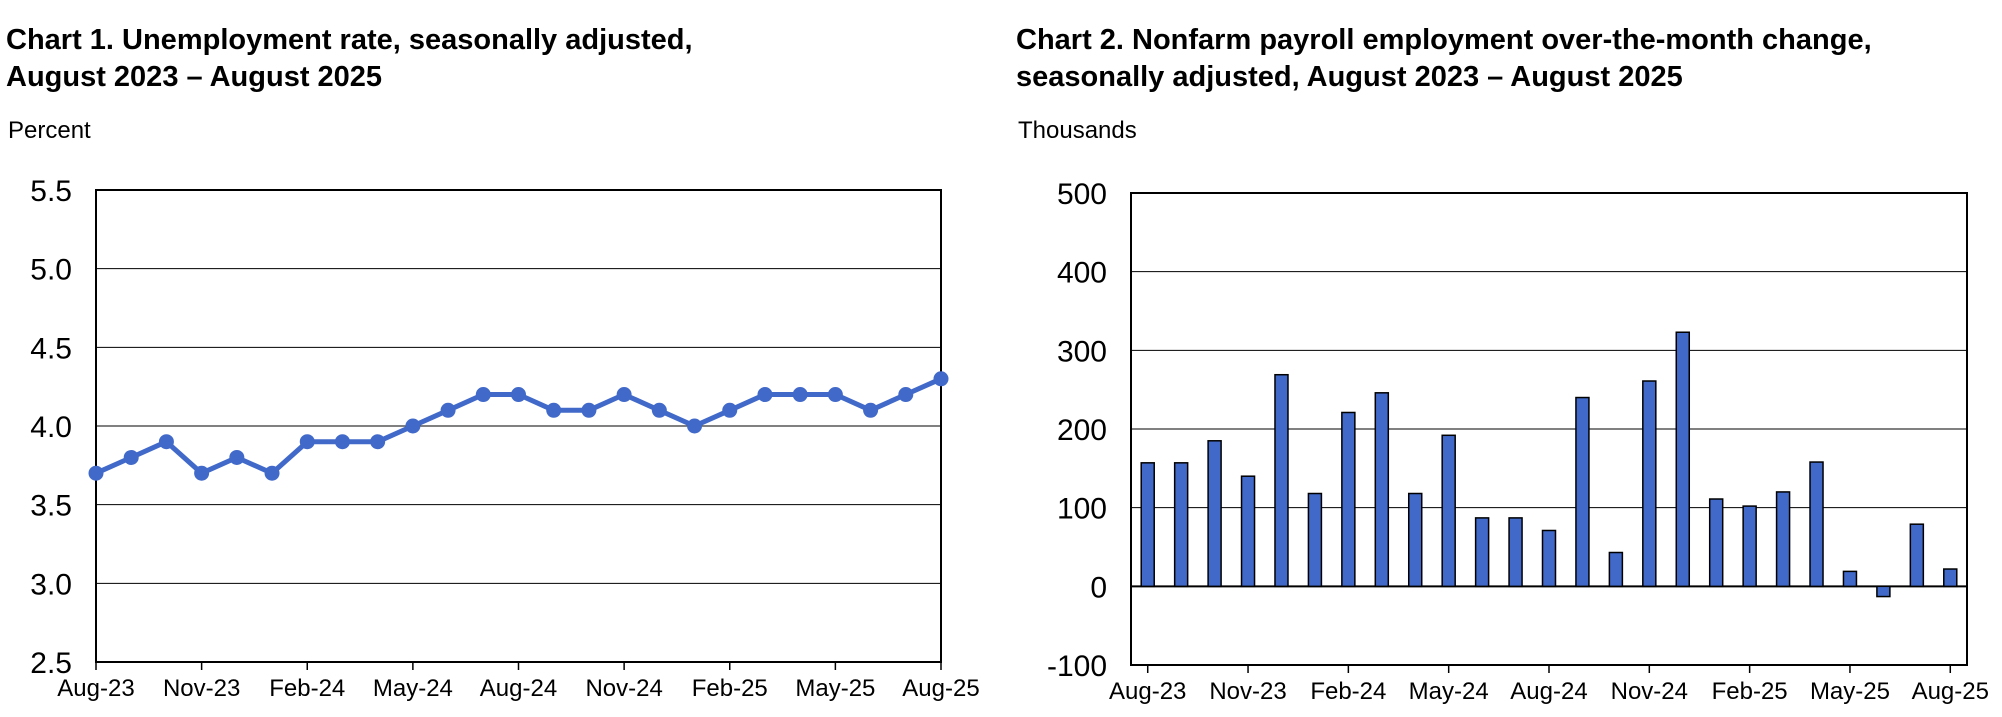 Image resolution: width=2002 pixels, height=717 pixels. Describe the element at coordinates (51, 584) in the screenshot. I see `y-tick-label: 3.0` at that location.